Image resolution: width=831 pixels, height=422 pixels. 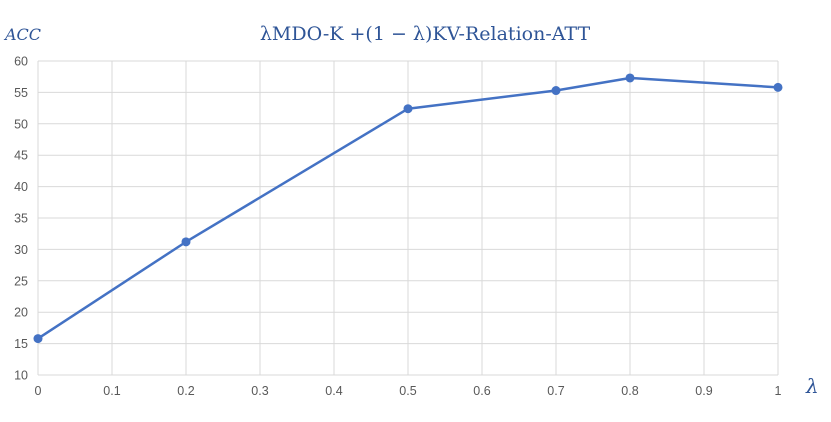 What do you see at coordinates (407, 391) in the screenshot?
I see `x-tick-label: 0.5` at bounding box center [407, 391].